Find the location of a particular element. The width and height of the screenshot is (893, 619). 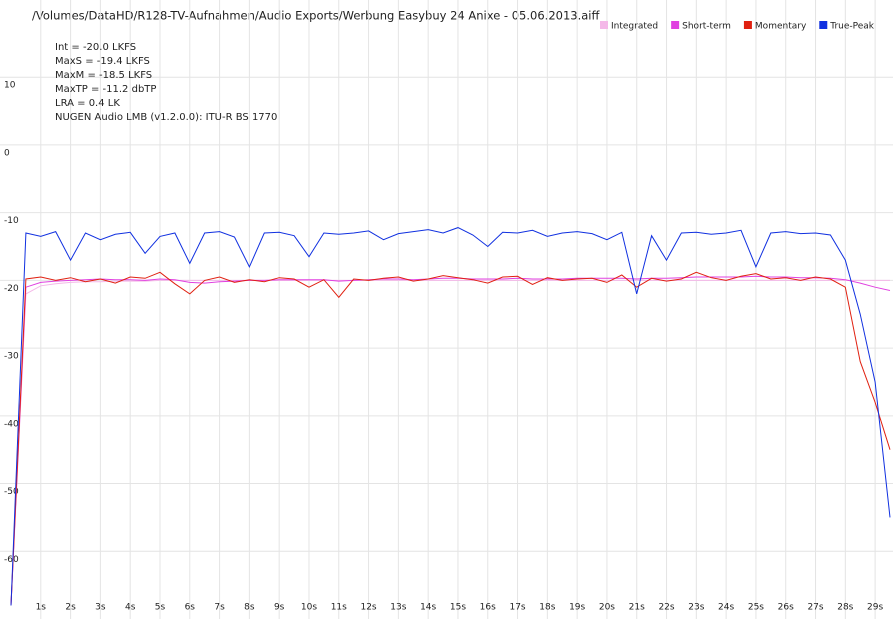

stat-line: MaxS = -19.4 LKFS is located at coordinates (102, 61).